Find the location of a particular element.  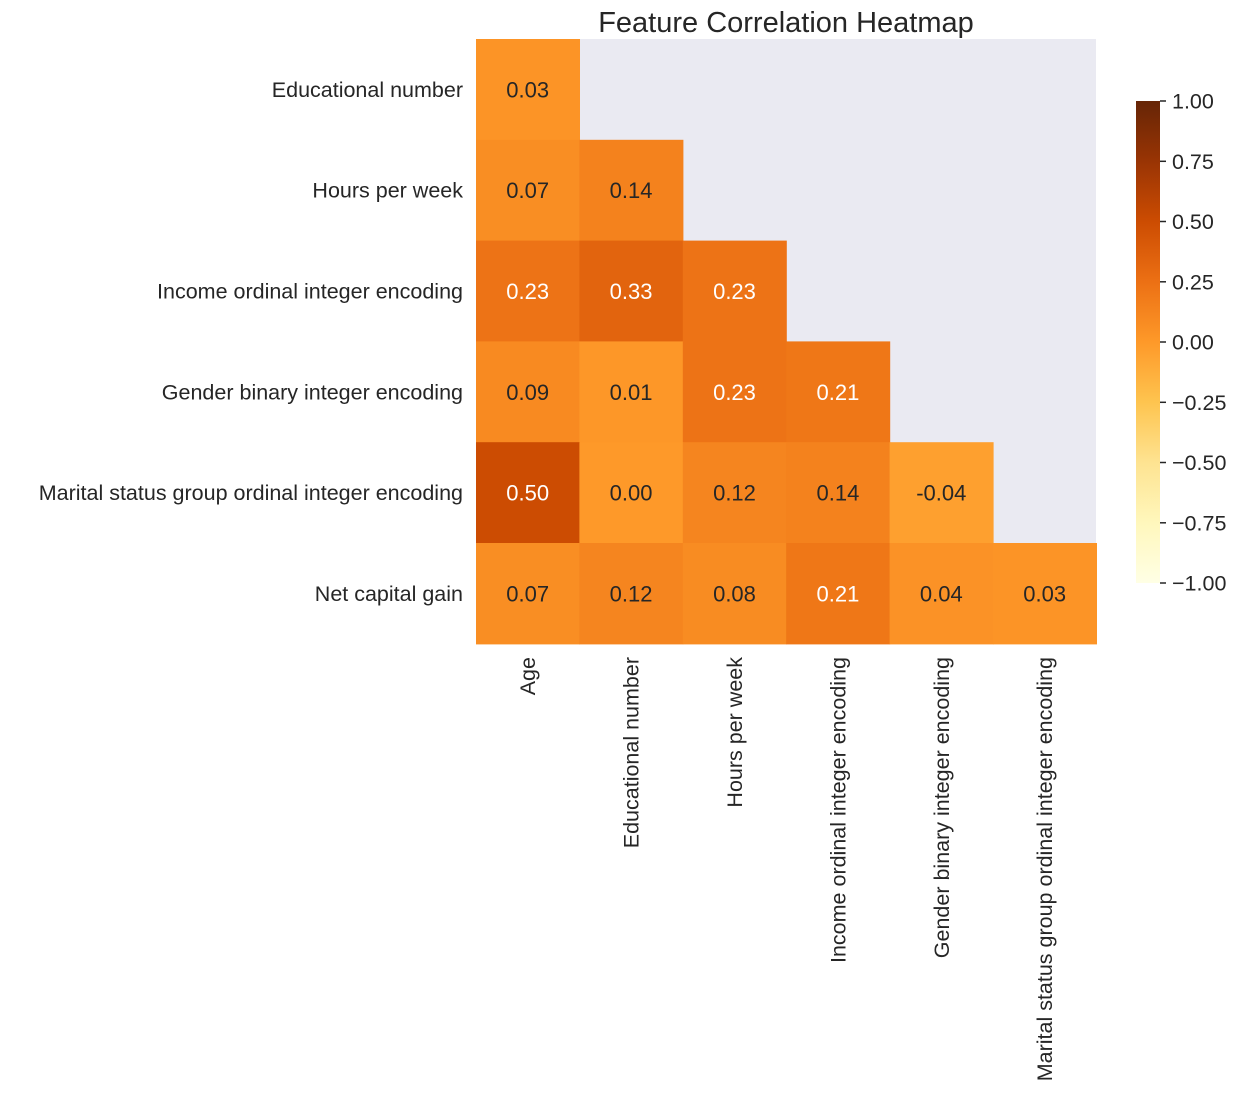

y-tick-label: Educational number is located at coordinates (367, 90).